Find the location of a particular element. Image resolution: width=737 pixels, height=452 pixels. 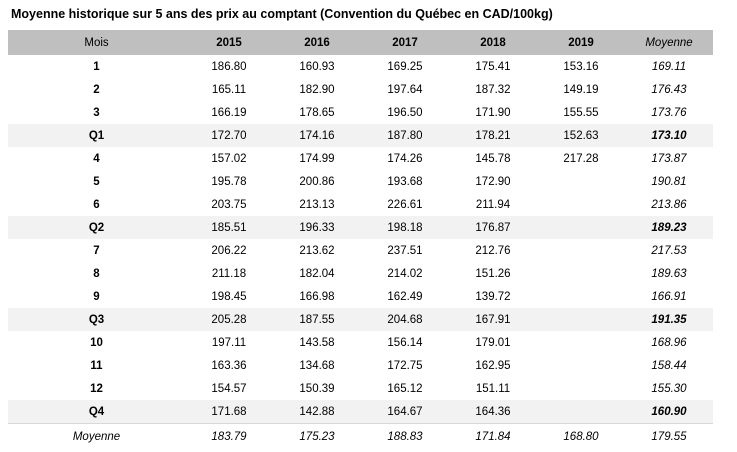

cell-value: 188.83 is located at coordinates (405, 436).